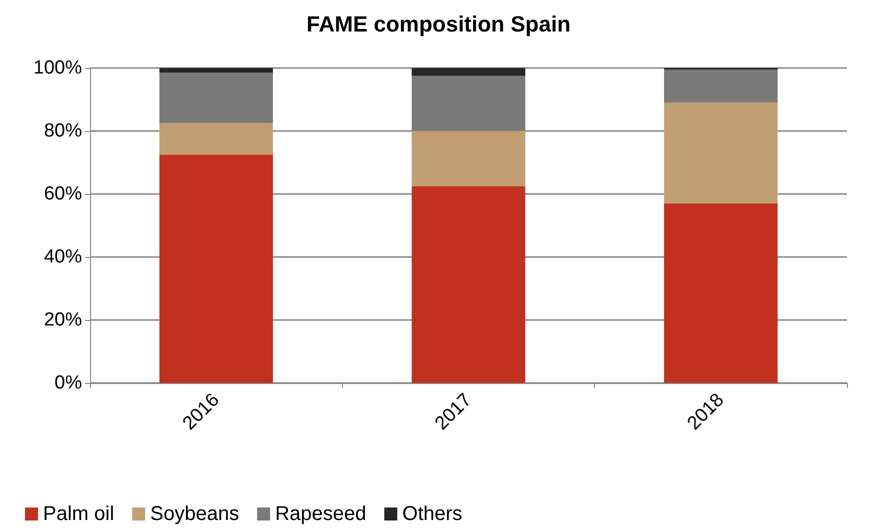 Image resolution: width=877 pixels, height=531 pixels. I want to click on y-tick-label: 0%, so click(68, 383).